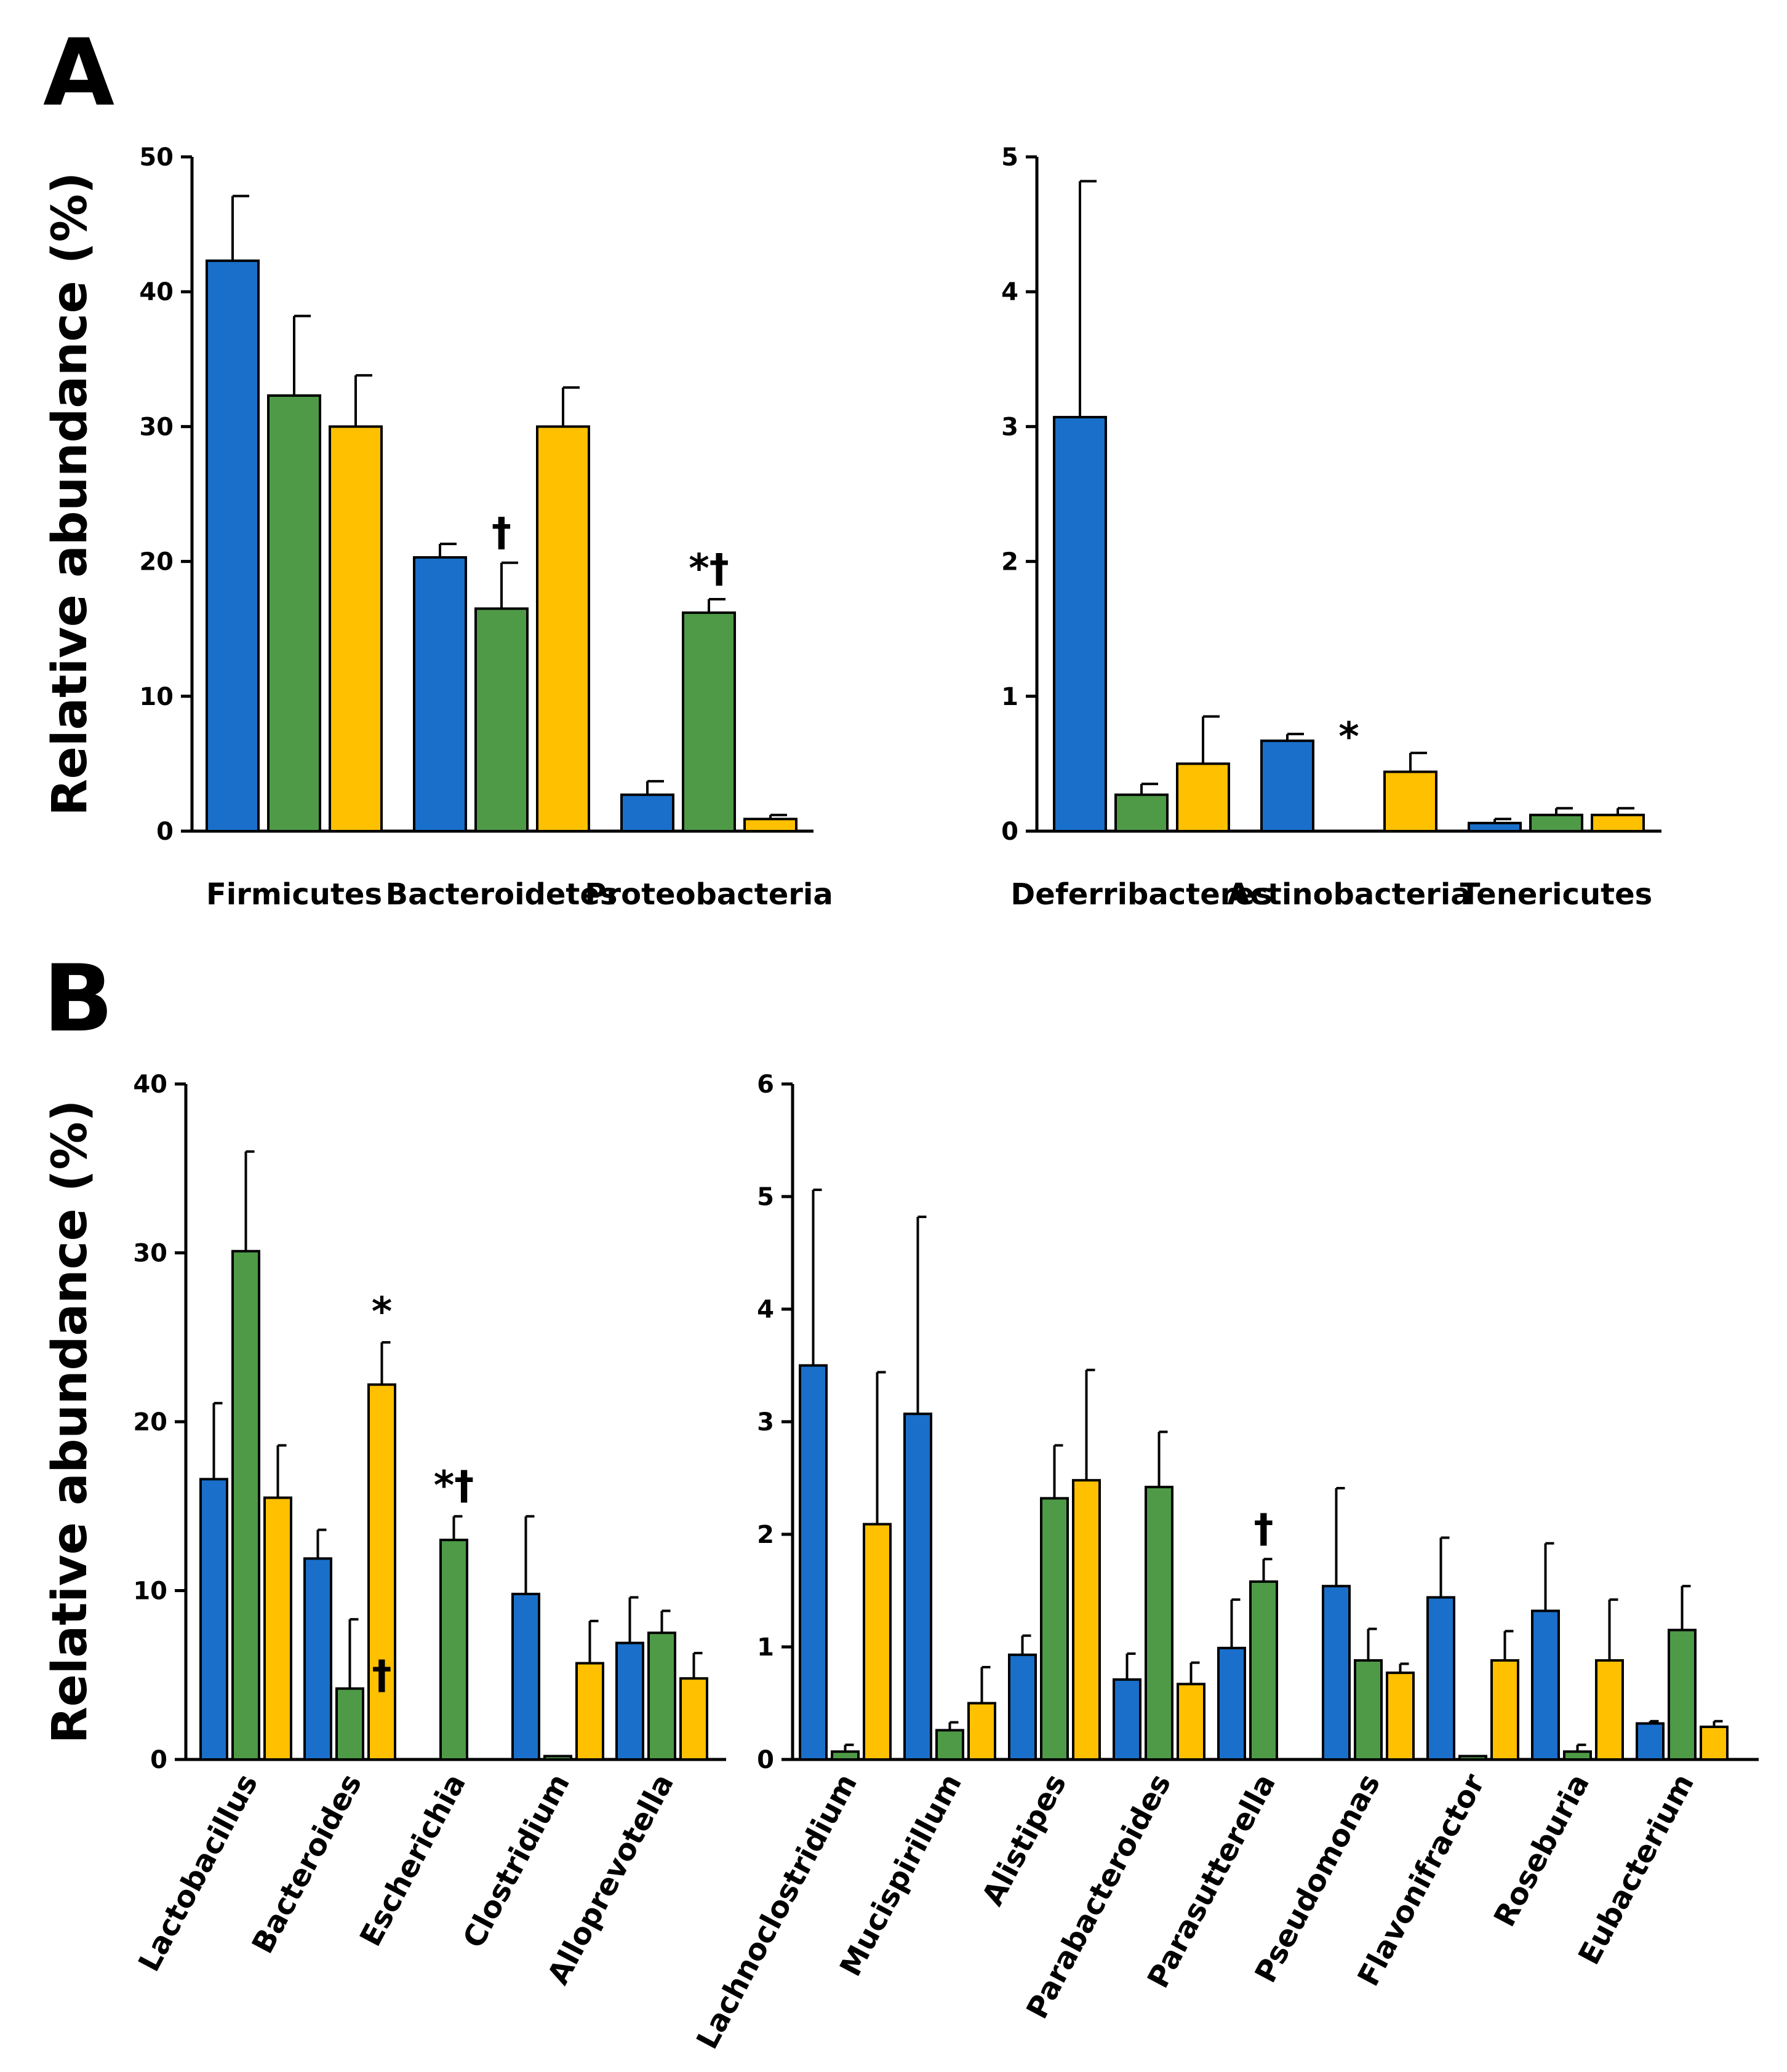  I want to click on category-label: Bacteroidetes, so click(501, 895).